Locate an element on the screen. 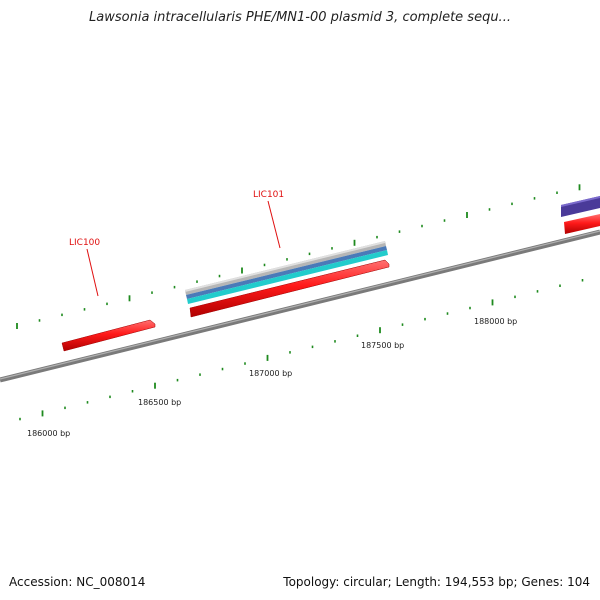  LIC101-callout-line is located at coordinates (274, 224).